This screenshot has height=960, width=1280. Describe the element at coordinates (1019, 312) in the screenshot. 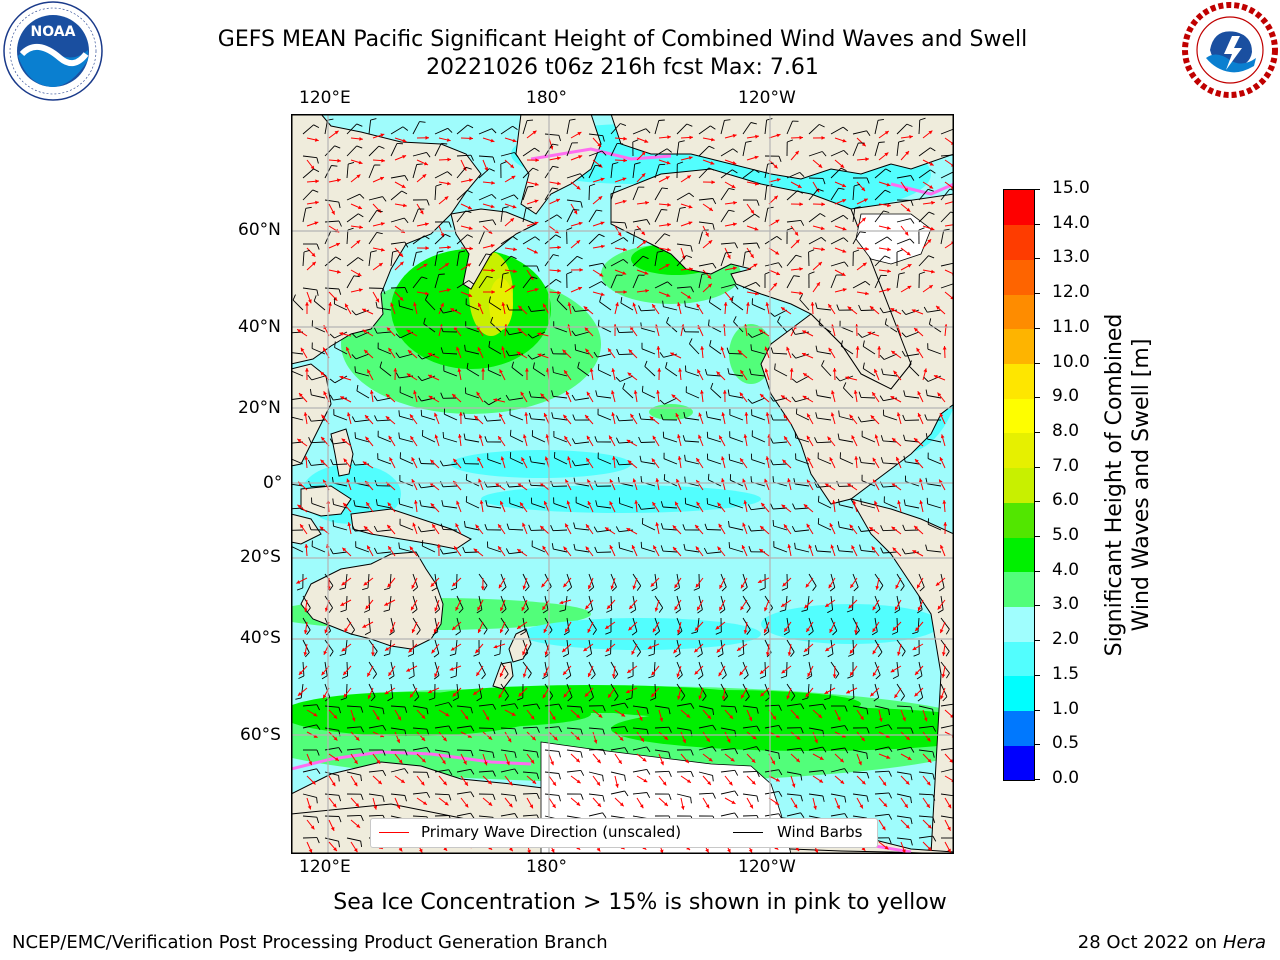

I see `colorbar-segment` at that location.